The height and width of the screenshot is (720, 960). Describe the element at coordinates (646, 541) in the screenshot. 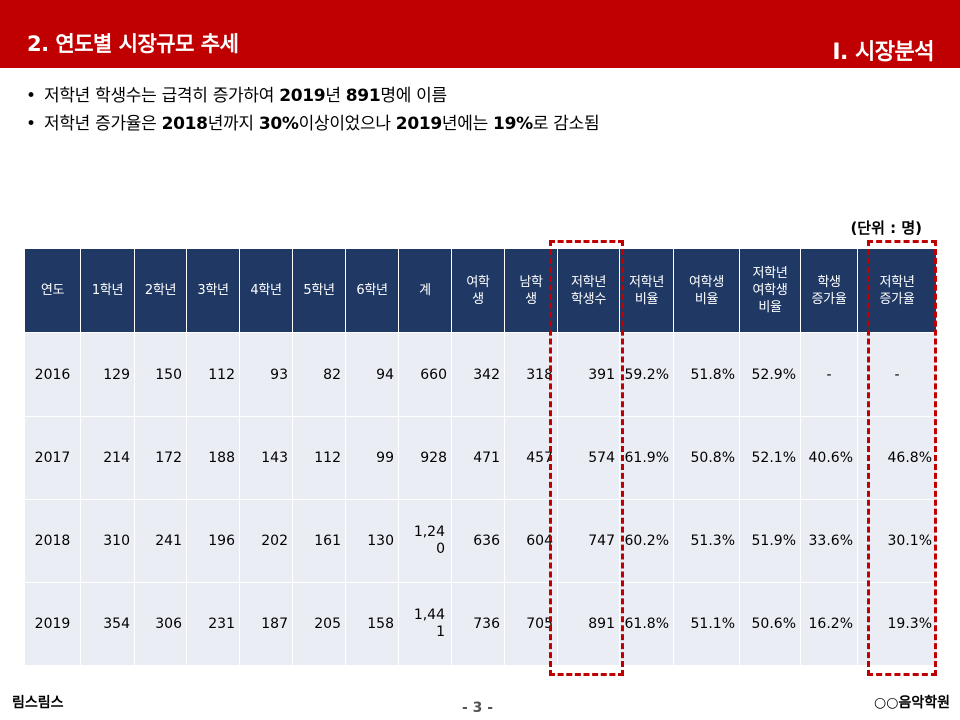

I see `table-cell: 60.2%` at that location.